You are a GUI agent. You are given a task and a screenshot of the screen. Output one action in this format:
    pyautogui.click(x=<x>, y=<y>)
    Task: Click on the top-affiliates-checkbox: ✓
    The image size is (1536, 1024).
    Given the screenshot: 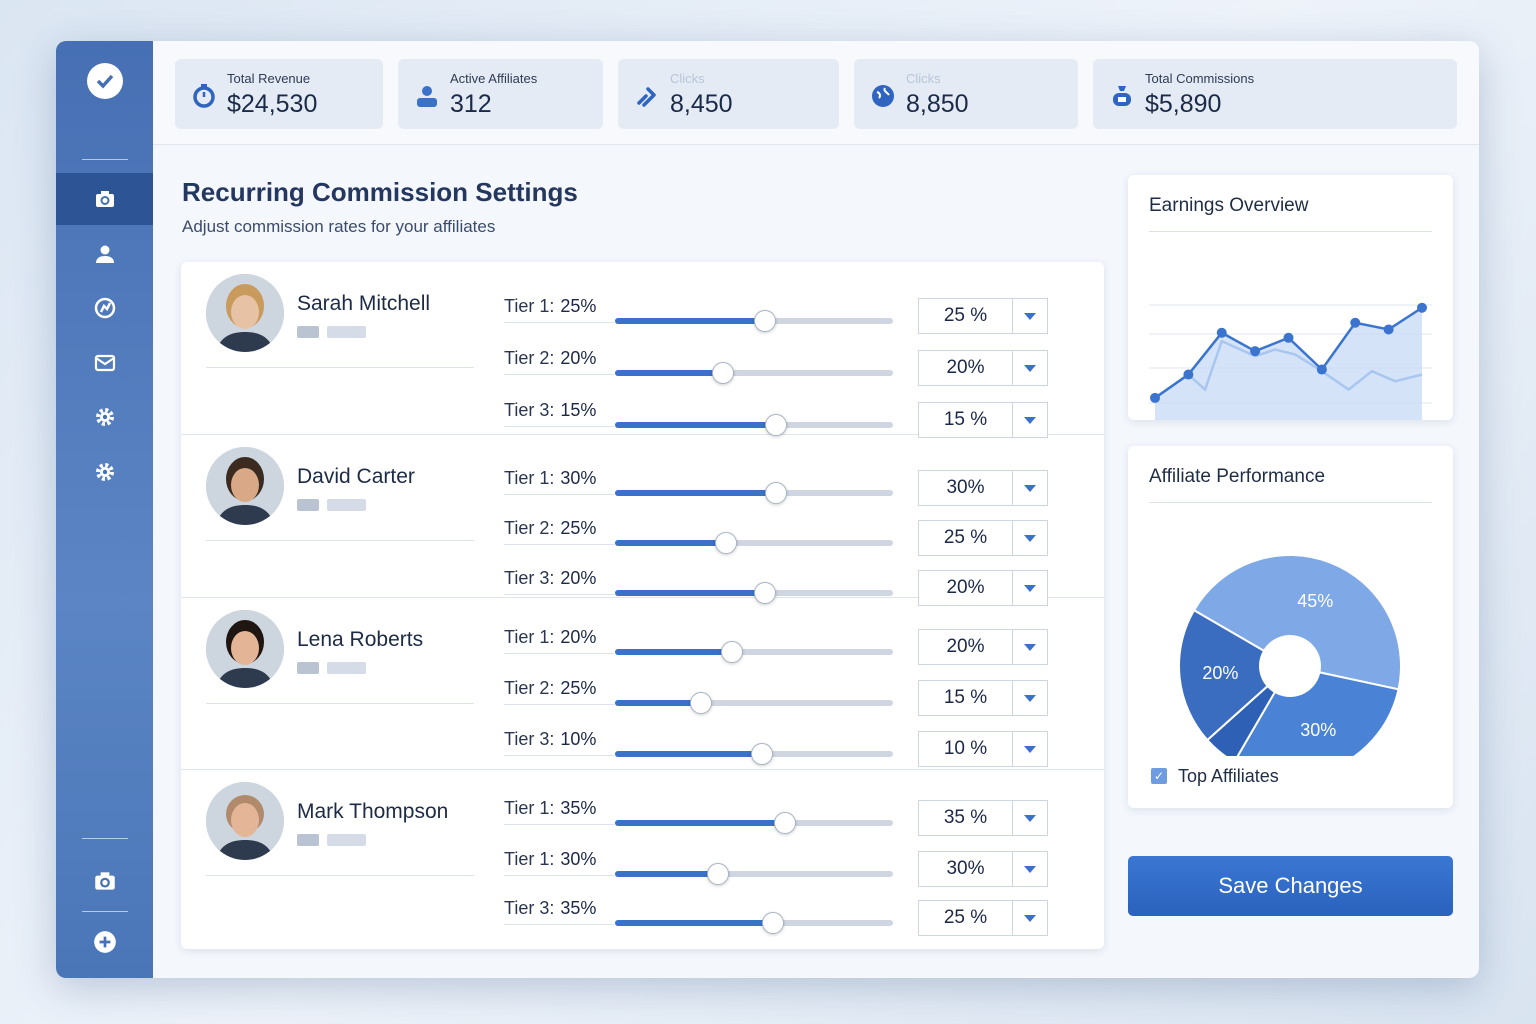 What is the action you would take?
    pyautogui.click(x=1159, y=776)
    